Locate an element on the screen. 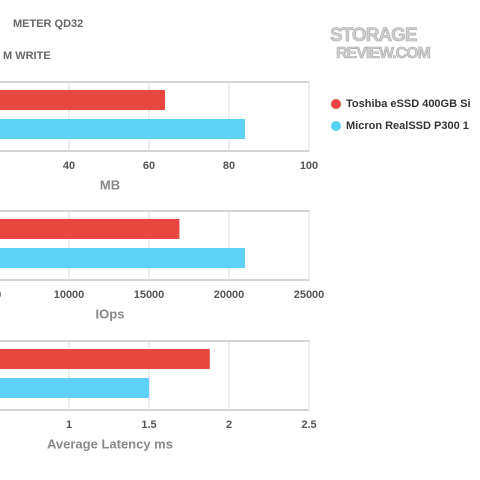 The image size is (480, 480). legend-label: Toshiba eSSD 400GB Si is located at coordinates (408, 104).